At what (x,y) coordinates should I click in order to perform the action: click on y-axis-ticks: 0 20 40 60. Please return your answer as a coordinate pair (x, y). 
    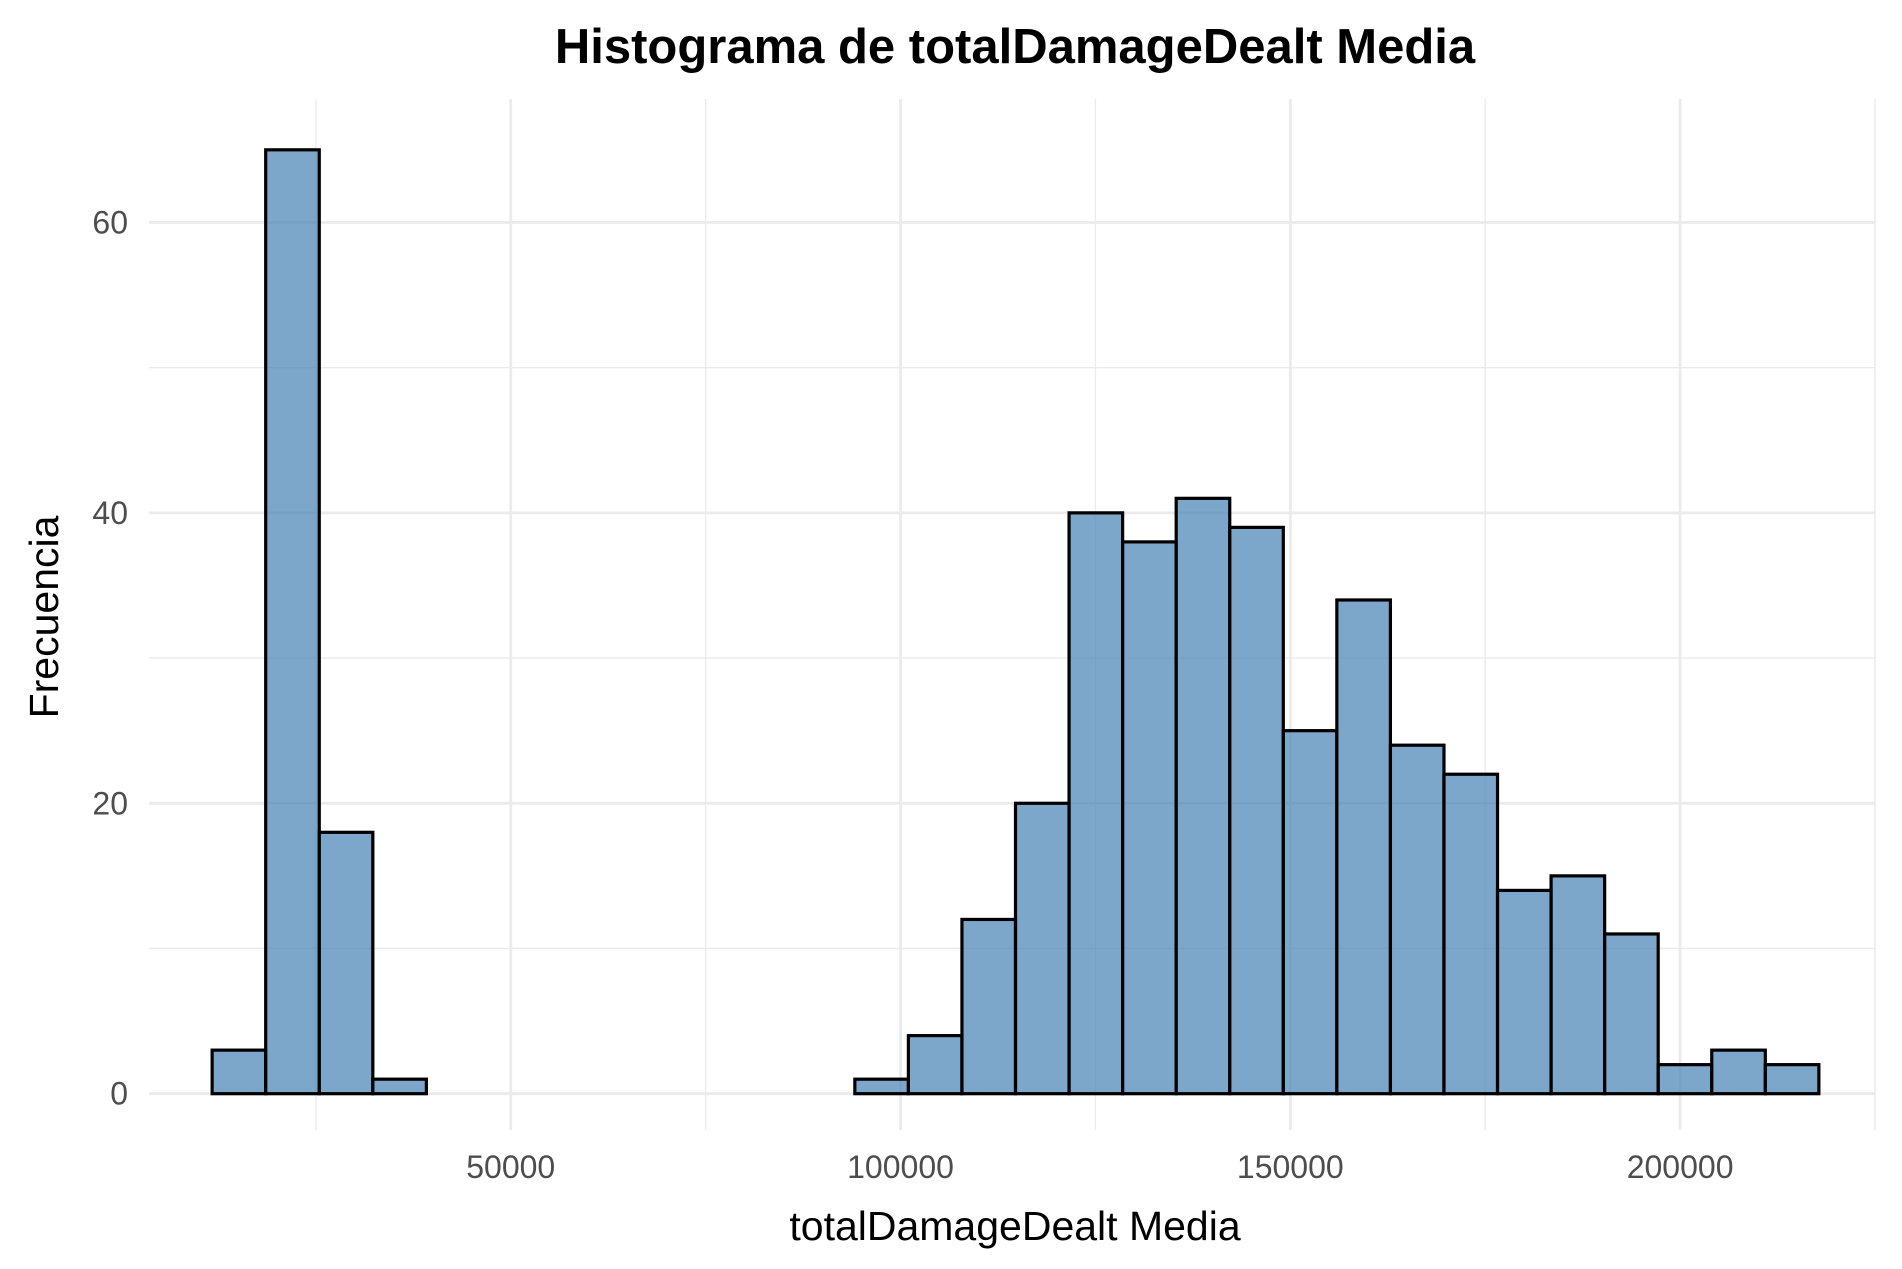
    Looking at the image, I should click on (110, 657).